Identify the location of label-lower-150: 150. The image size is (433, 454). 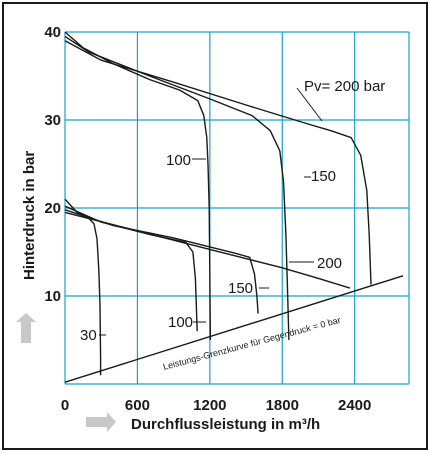
(240, 288).